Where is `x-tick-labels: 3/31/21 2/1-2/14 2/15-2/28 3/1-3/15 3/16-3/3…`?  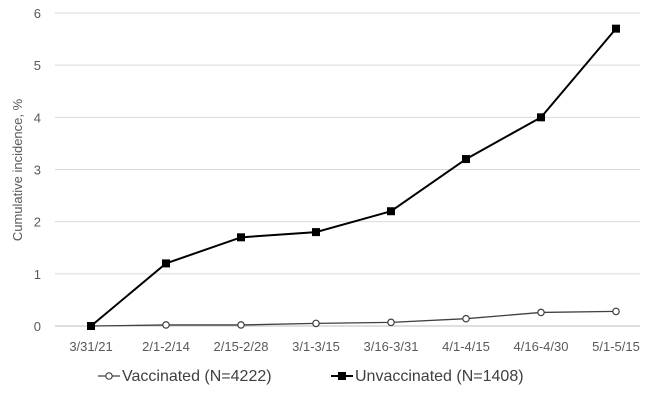
x-tick-labels: 3/31/21 2/1-2/14 2/15-2/28 3/1-3/15 3/16-3/3… is located at coordinates (354, 346).